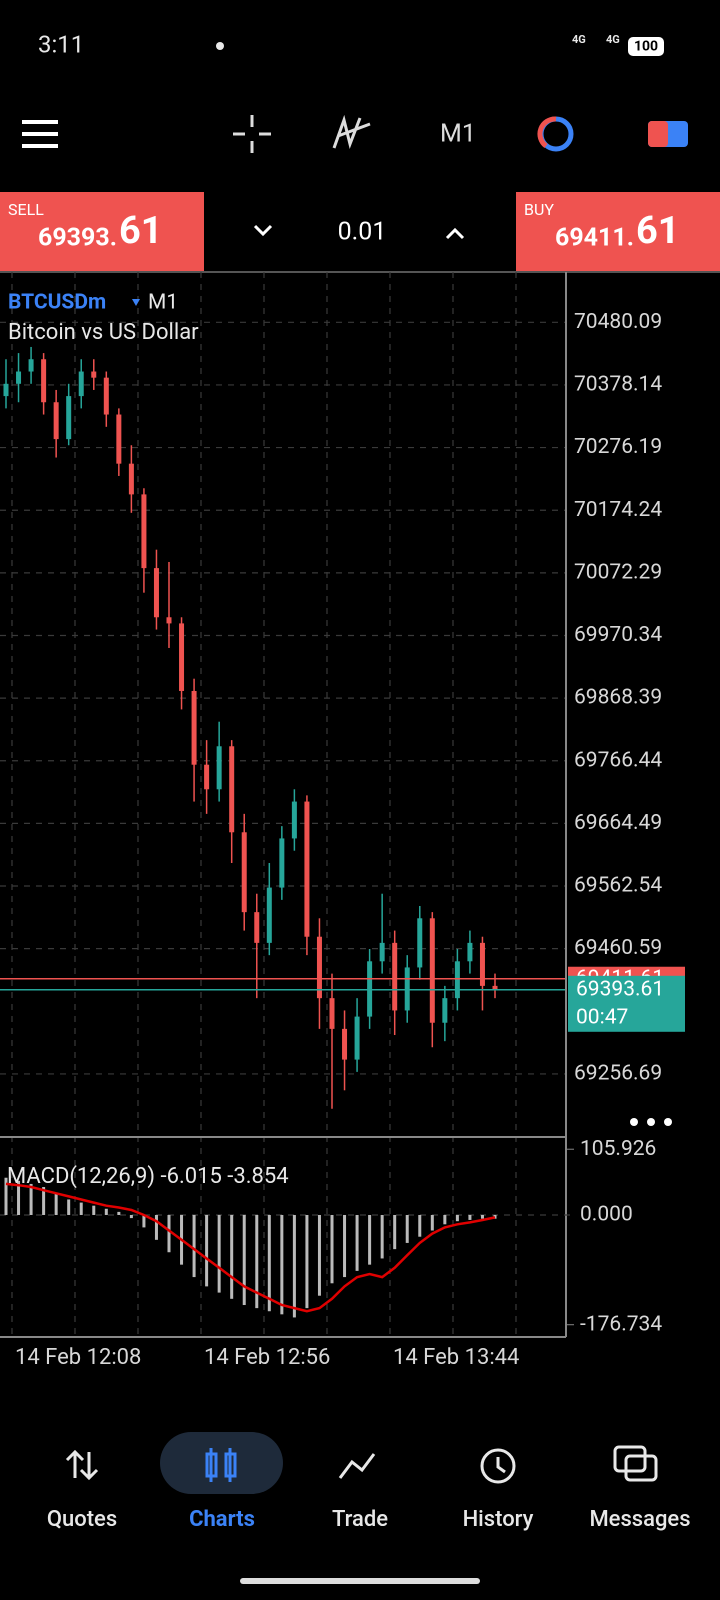  Describe the element at coordinates (621, 1324) in the screenshot. I see `macd-tick-label: -176.734` at that location.